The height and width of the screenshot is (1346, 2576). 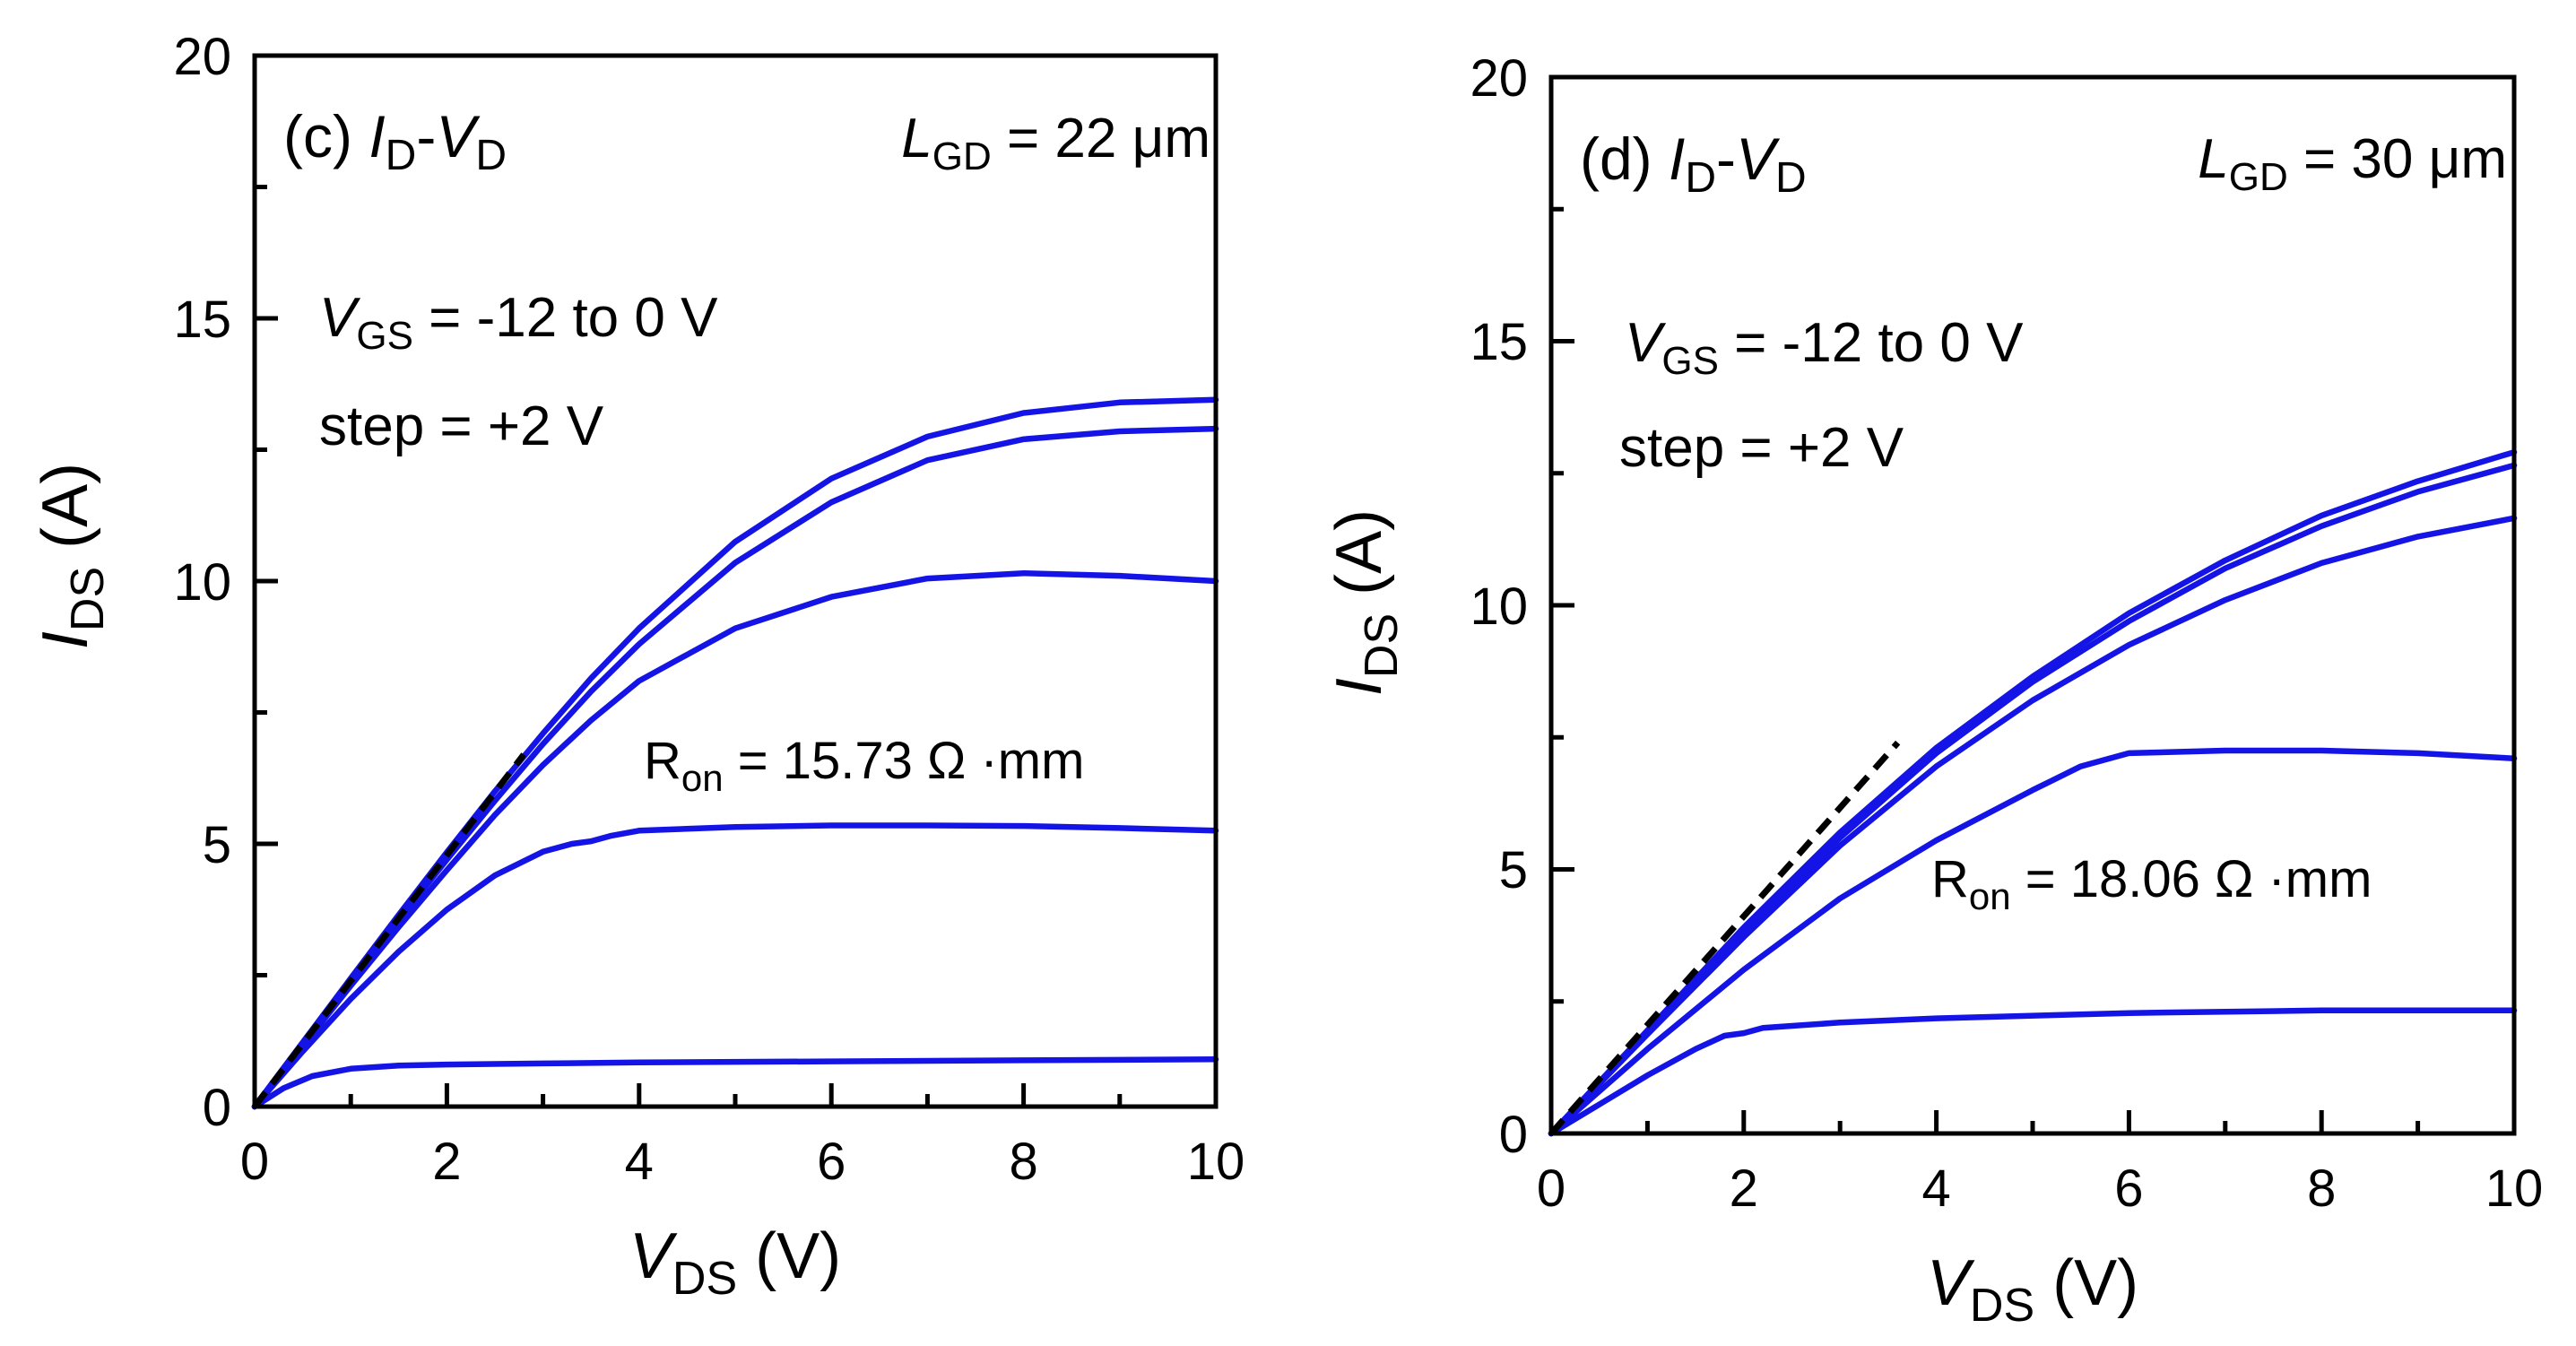 I want to click on panel-d-fit-group, so click(x=1724, y=938).